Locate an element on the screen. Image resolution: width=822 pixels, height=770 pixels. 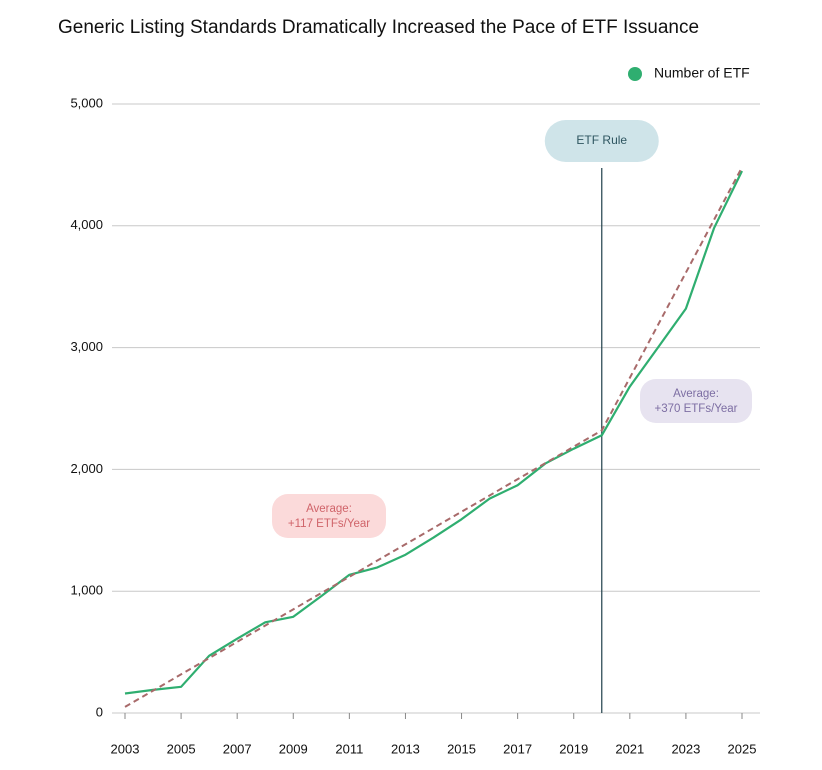
legend-label: Number of ETF is located at coordinates (702, 73).